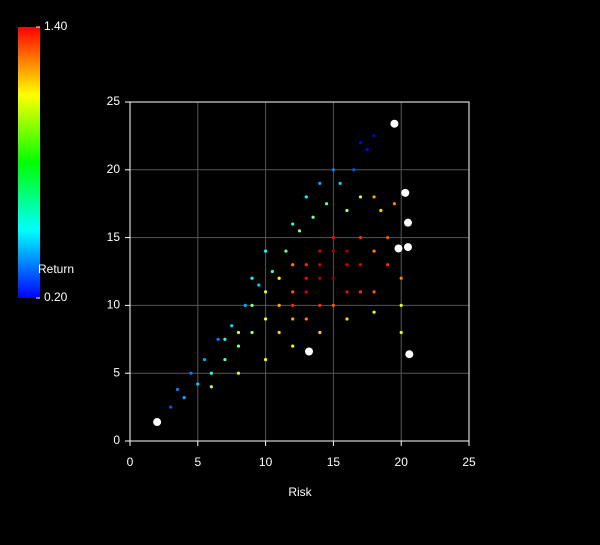 The width and height of the screenshot is (600, 545). I want to click on y-tick-label: 5, so click(116, 372).